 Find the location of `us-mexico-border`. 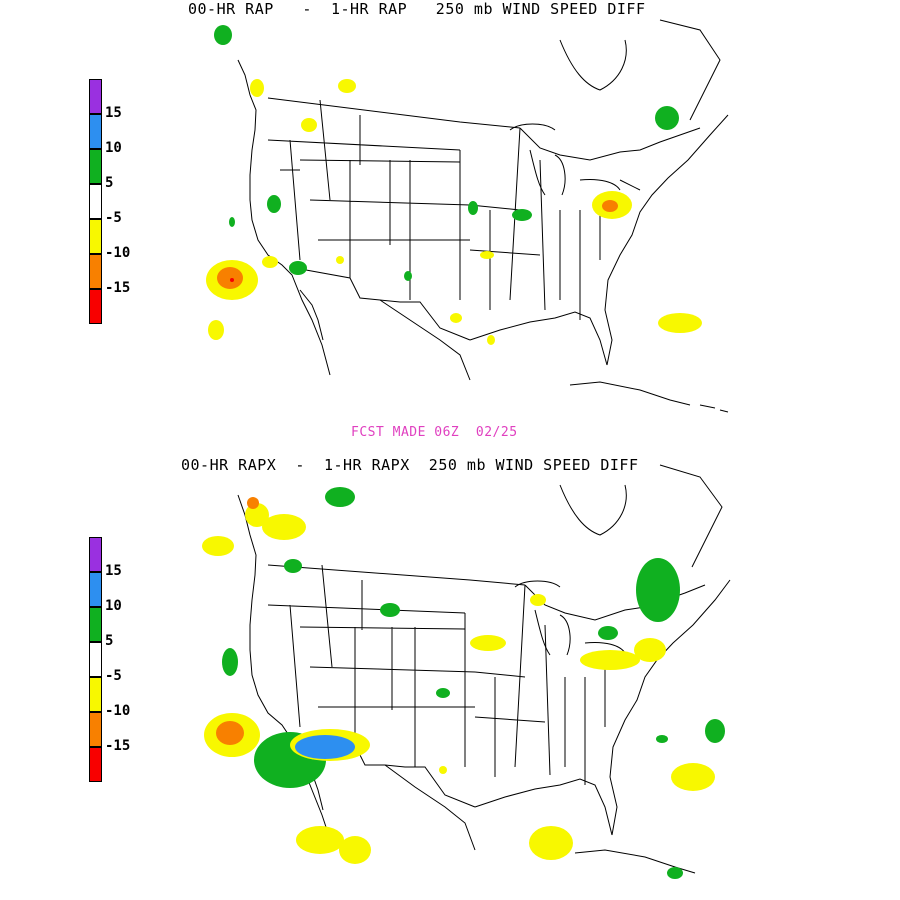

us-mexico-border is located at coordinates (382, 304).